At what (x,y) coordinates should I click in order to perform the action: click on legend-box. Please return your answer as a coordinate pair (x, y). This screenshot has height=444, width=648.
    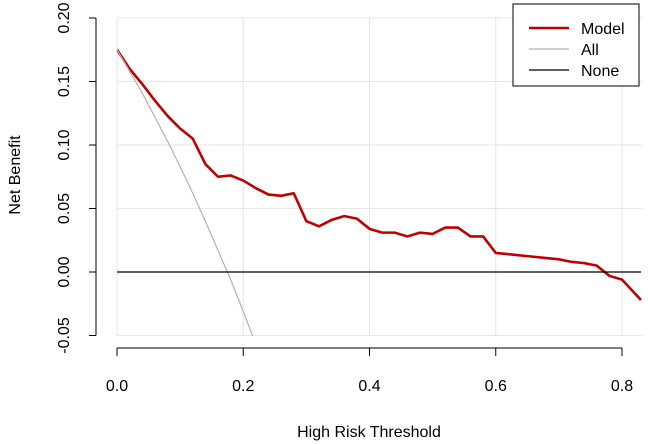
    Looking at the image, I should click on (576, 45).